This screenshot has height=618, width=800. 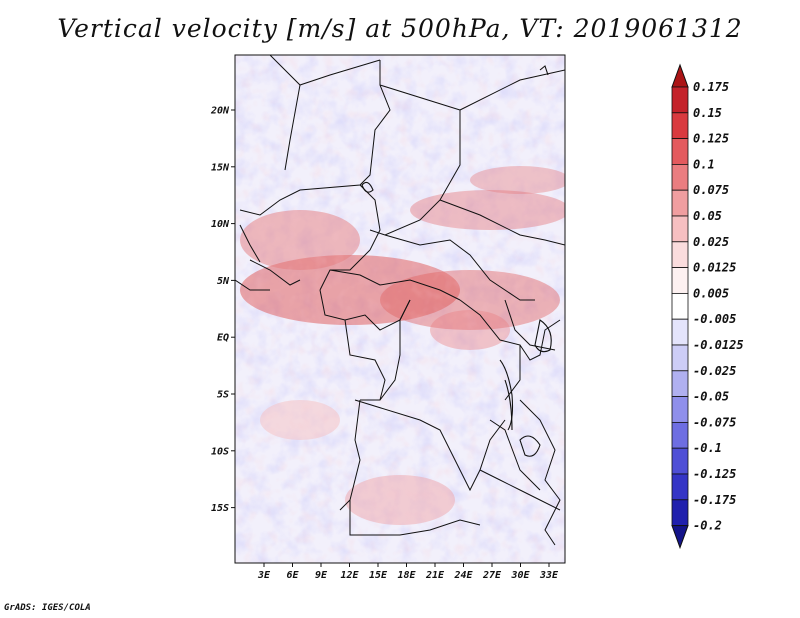 What do you see at coordinates (222, 310) in the screenshot?
I see `latitude-axis: 20N 15N 10N 5N EQ 5S 10S 15S` at bounding box center [222, 310].